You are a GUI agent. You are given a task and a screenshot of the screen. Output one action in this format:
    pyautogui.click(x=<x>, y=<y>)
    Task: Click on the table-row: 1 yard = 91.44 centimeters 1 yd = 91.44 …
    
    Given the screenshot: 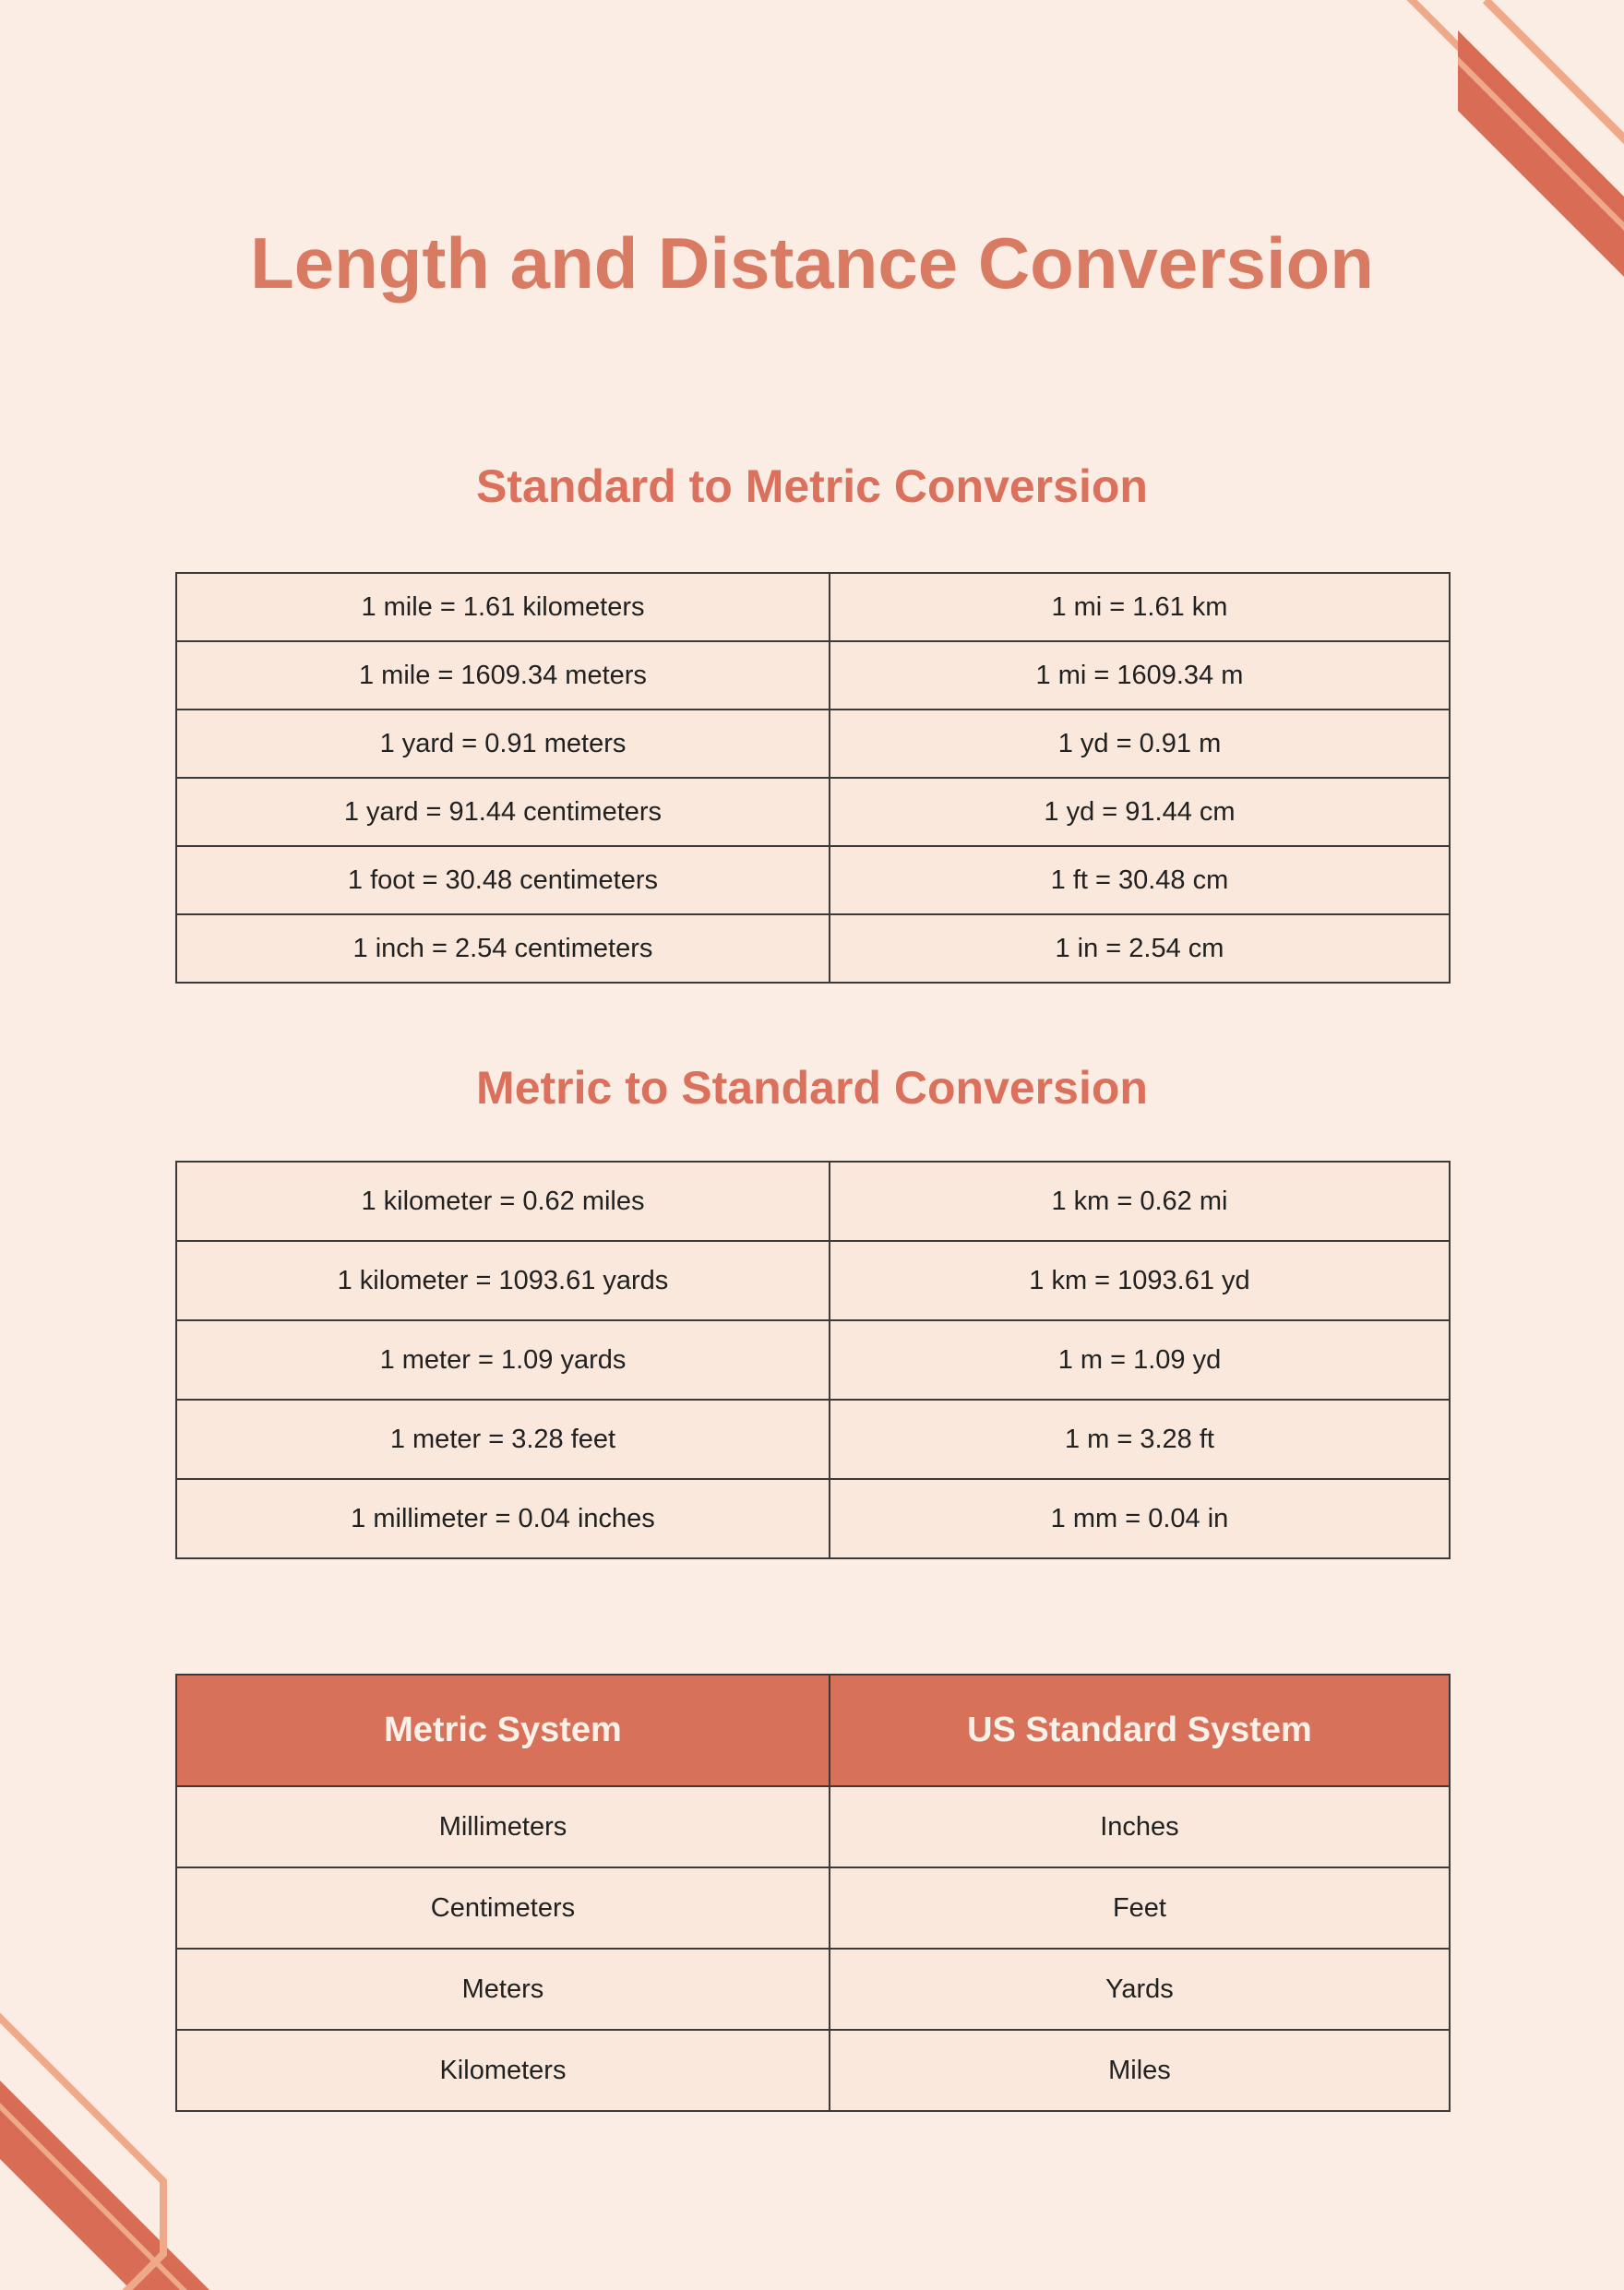 What is the action you would take?
    pyautogui.click(x=813, y=812)
    